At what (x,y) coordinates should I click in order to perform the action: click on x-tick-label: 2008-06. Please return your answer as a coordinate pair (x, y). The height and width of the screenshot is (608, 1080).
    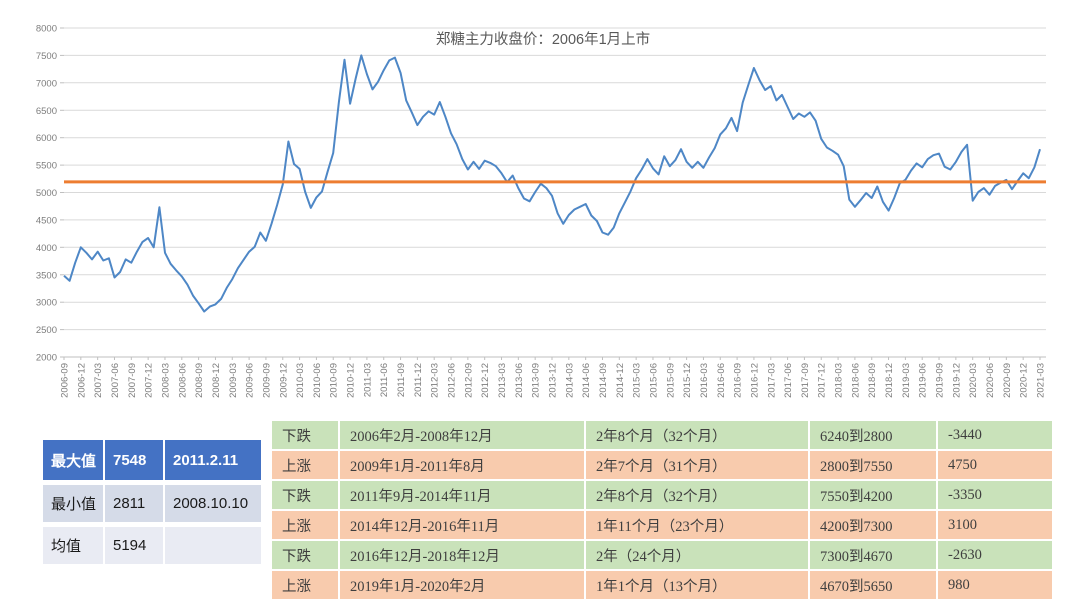
    Looking at the image, I should click on (182, 380).